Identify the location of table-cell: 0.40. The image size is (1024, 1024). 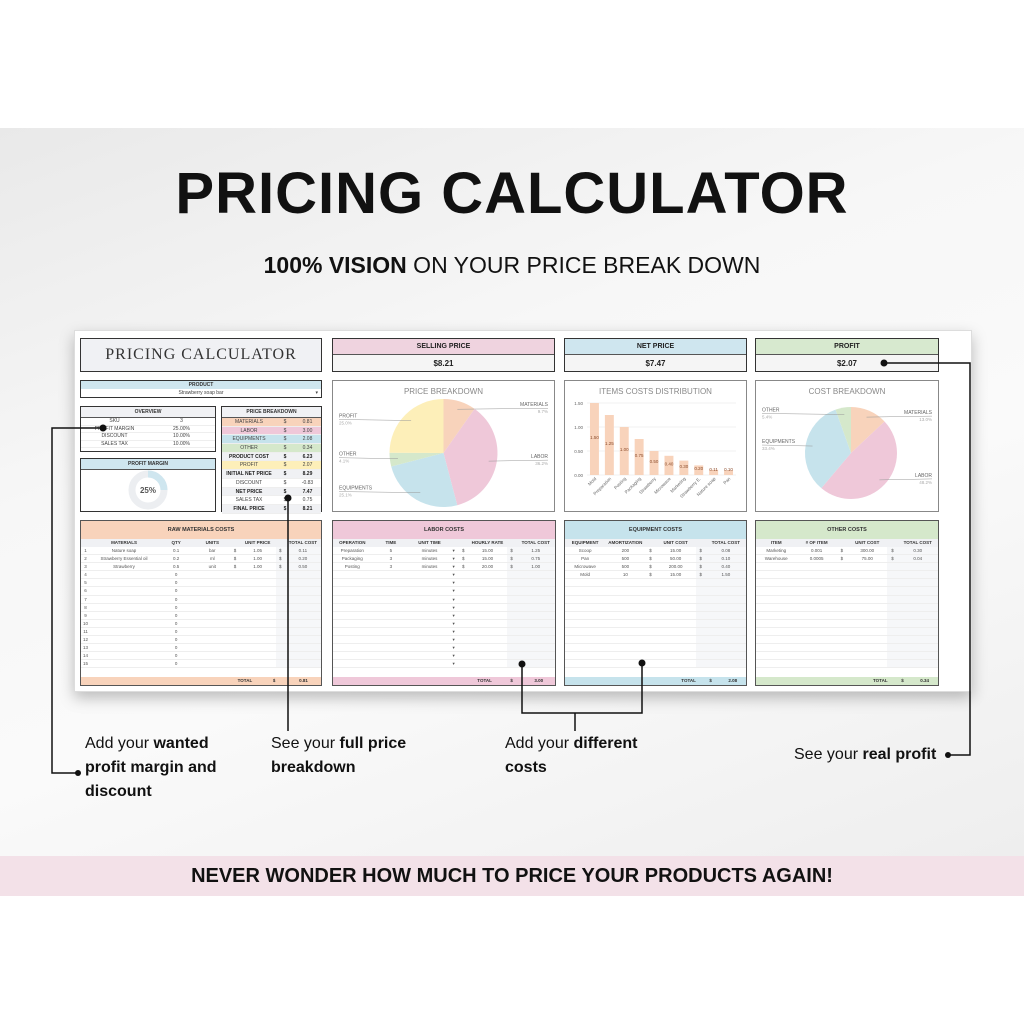
(725, 567).